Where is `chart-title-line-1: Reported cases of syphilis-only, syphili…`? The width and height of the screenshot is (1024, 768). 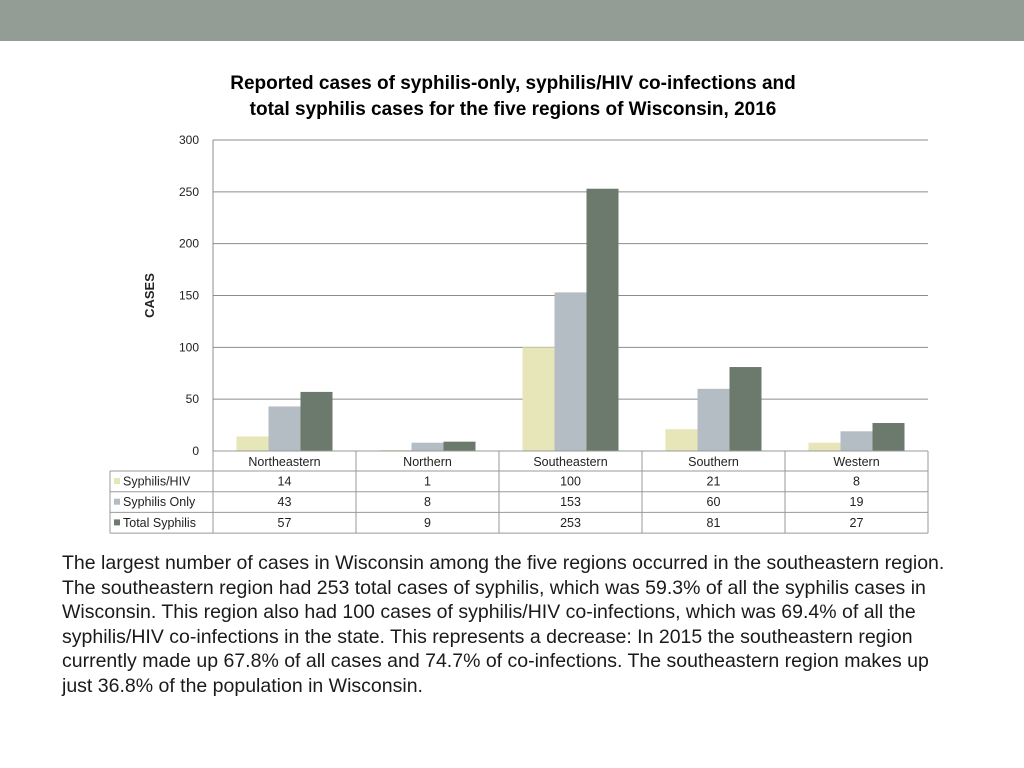
chart-title-line-1: Reported cases of syphilis-only, syphili… is located at coordinates (513, 83).